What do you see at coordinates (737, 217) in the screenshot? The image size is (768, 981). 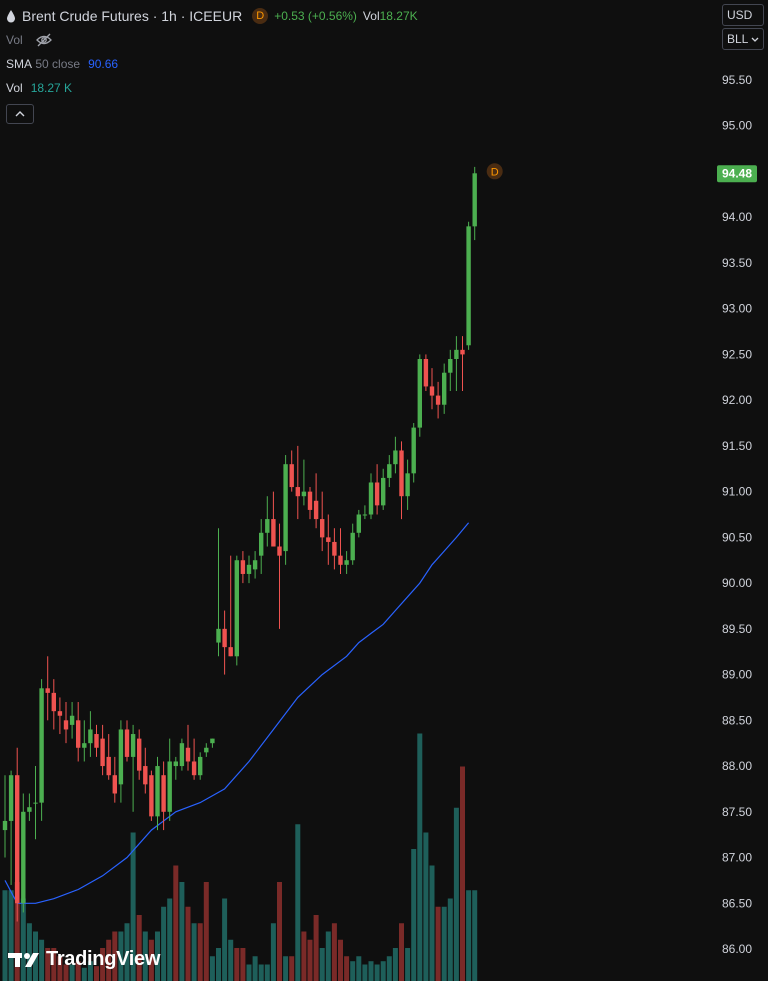 I see `y-tick-label: 94.00` at bounding box center [737, 217].